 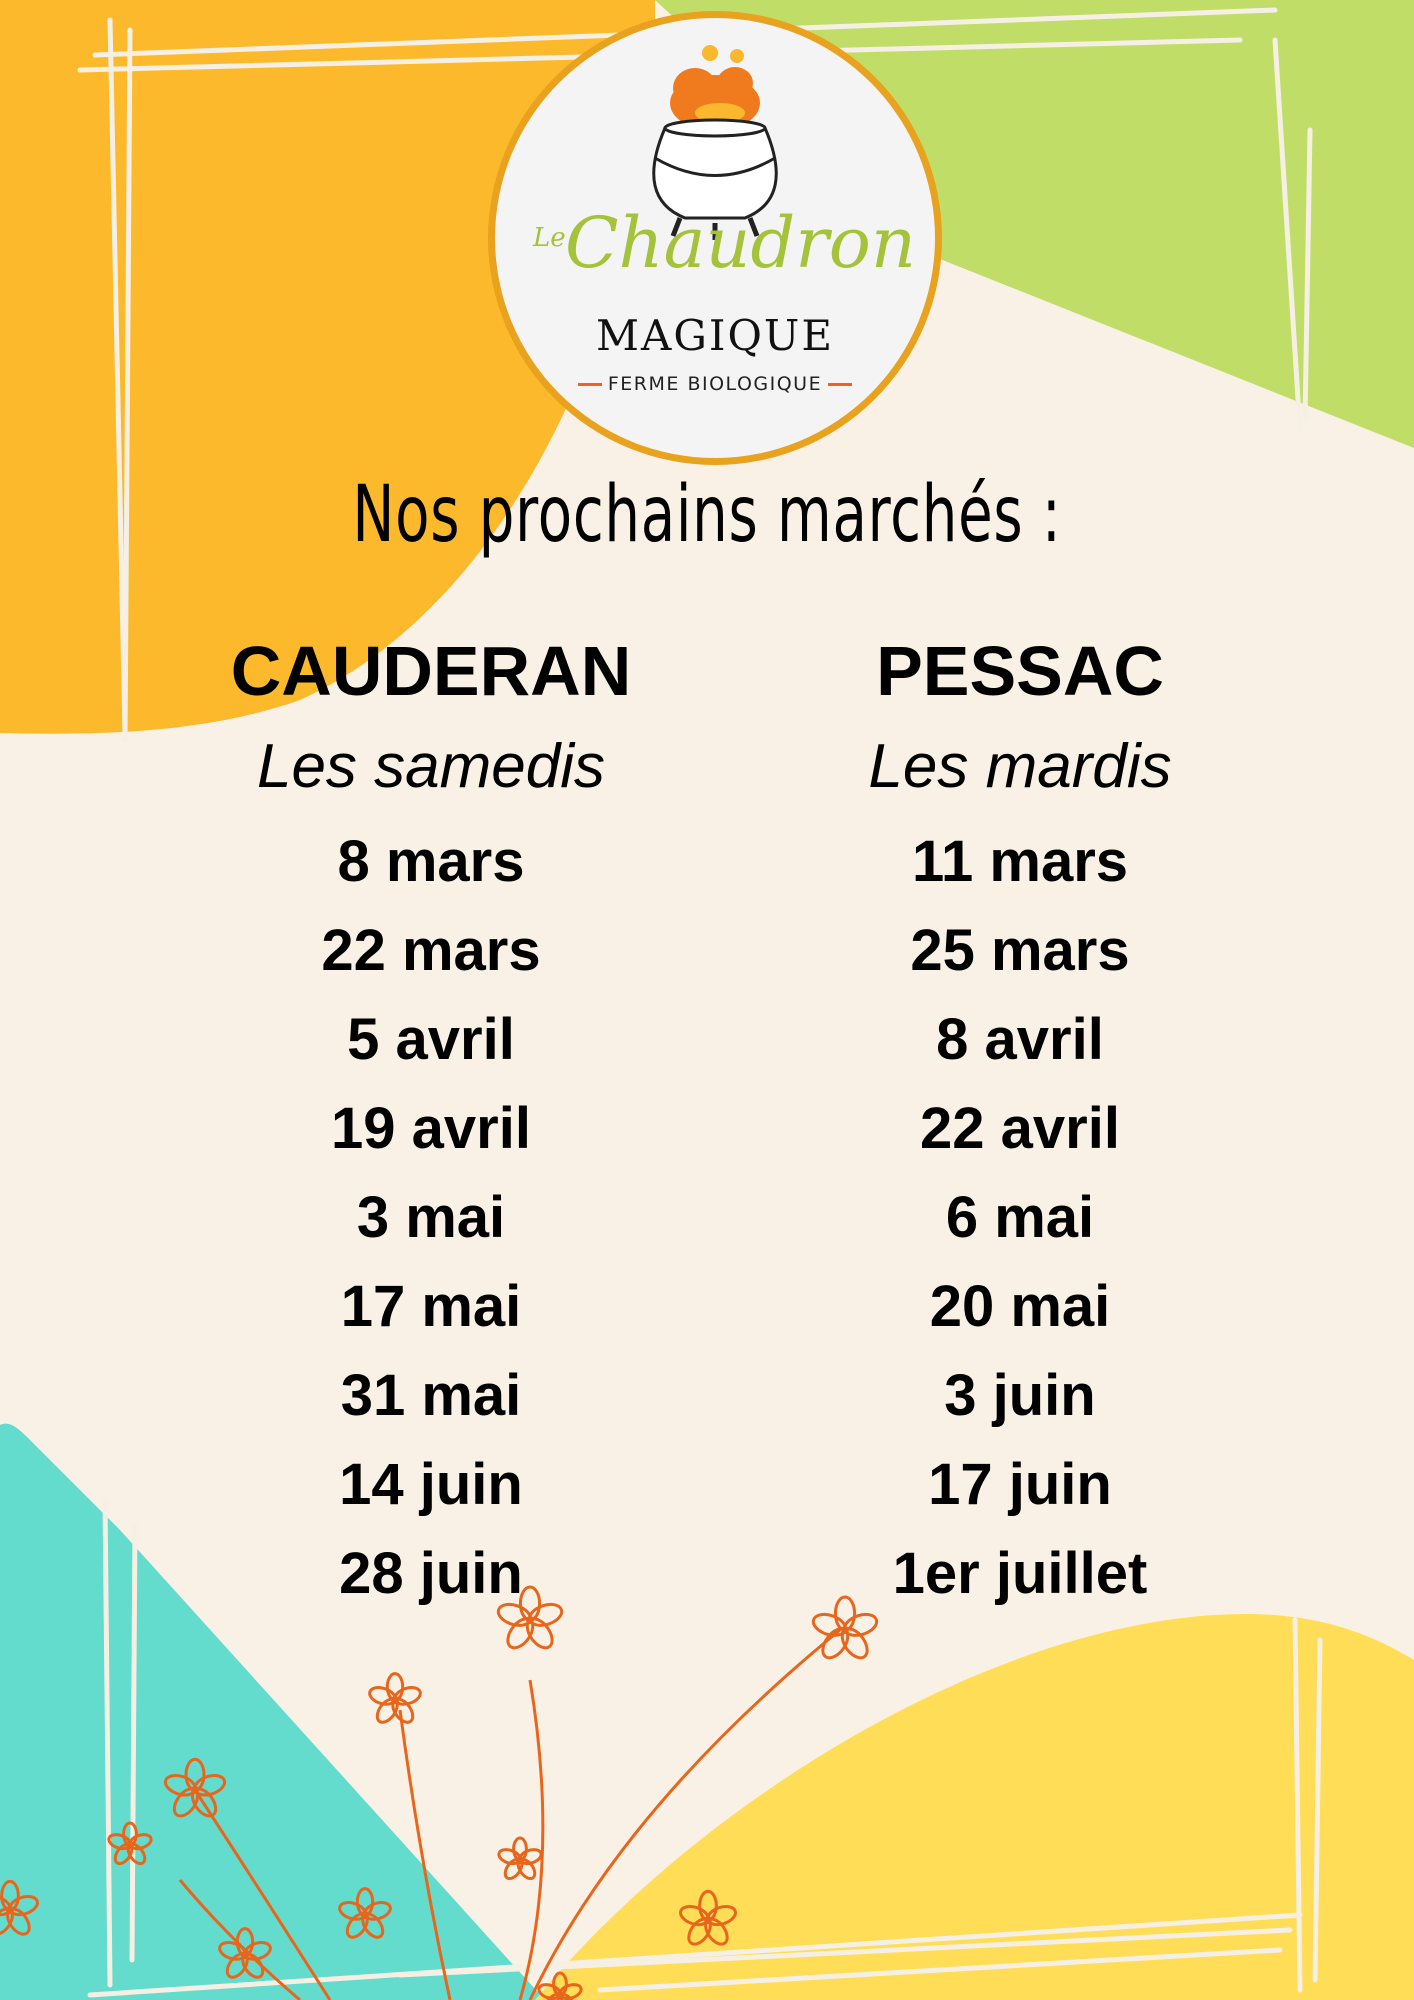 What do you see at coordinates (431, 766) in the screenshot?
I see `market-days: Les samedis` at bounding box center [431, 766].